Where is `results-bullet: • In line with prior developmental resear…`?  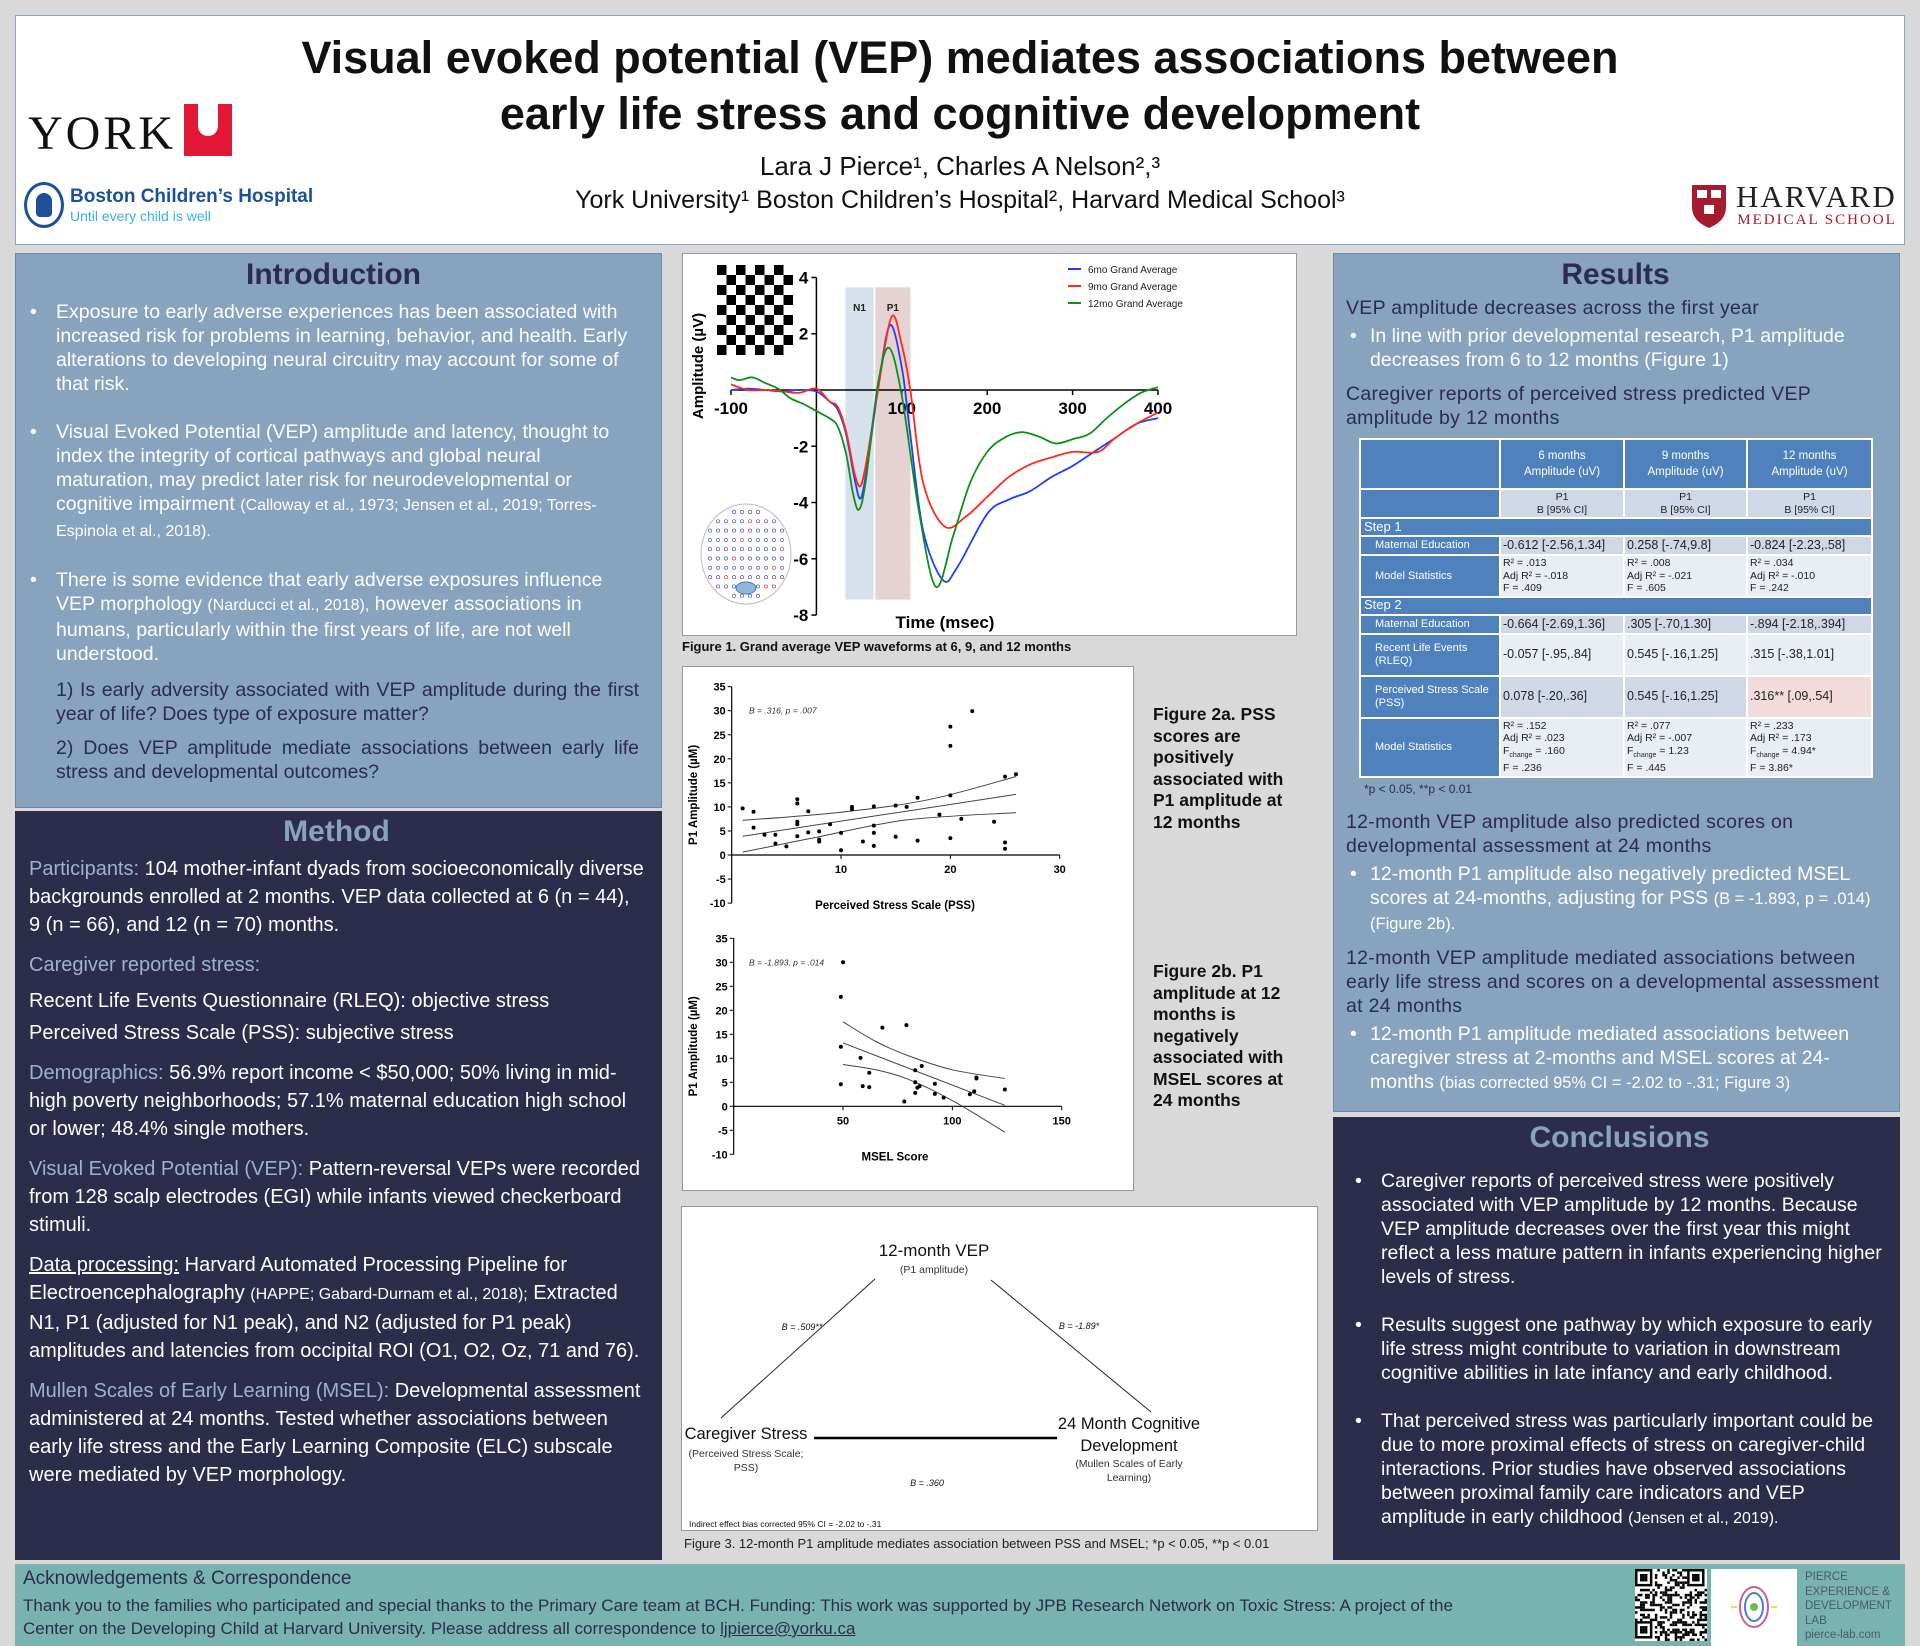
results-bullet: • In line with prior developmental resear… is located at coordinates (1615, 348).